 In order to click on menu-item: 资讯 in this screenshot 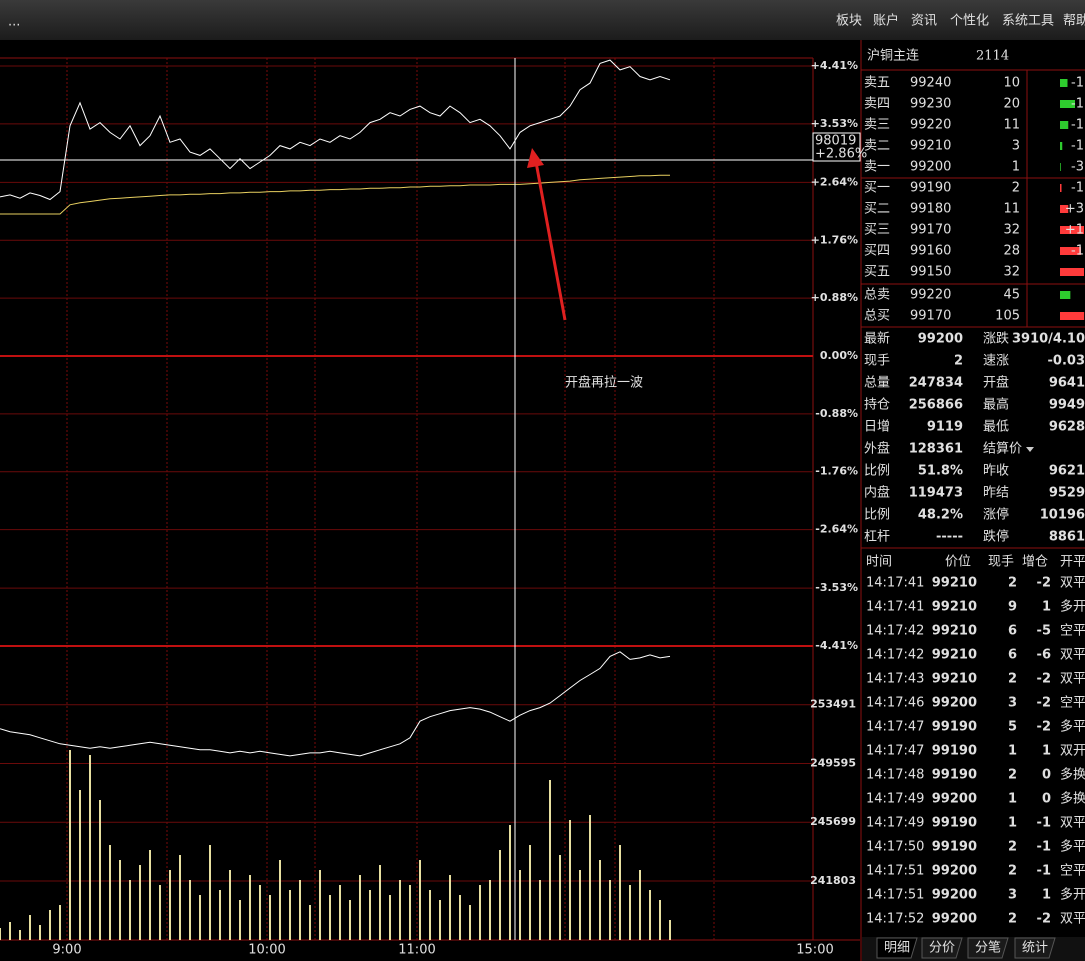, I will do `click(924, 21)`.